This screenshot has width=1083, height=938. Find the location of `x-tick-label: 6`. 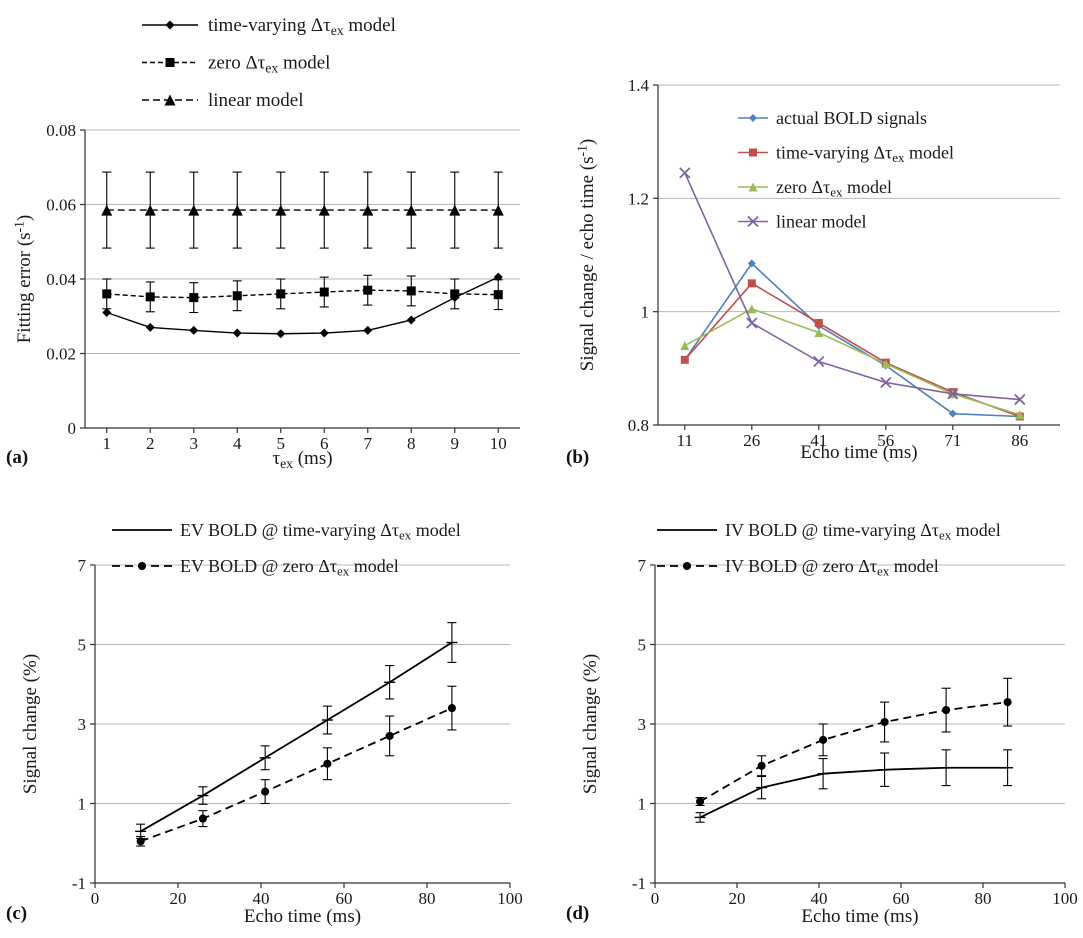

x-tick-label: 6 is located at coordinates (324, 443).